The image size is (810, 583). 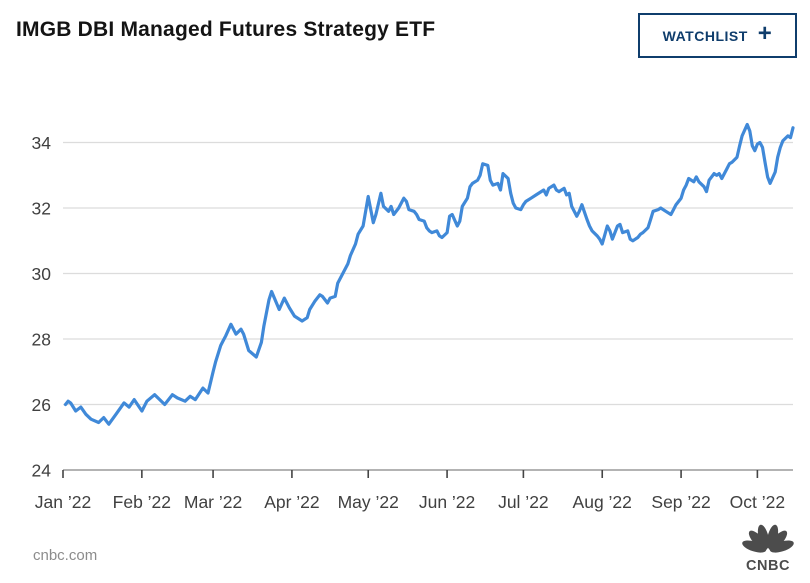 What do you see at coordinates (368, 502) in the screenshot?
I see `x-tick-label-4: May ’22` at bounding box center [368, 502].